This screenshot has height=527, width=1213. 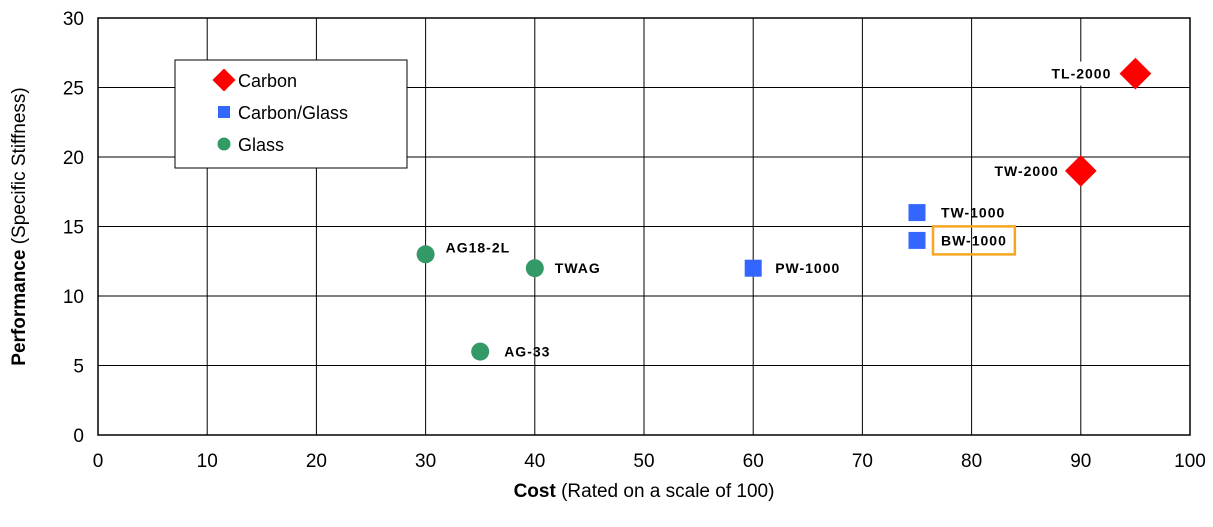 What do you see at coordinates (207, 461) in the screenshot?
I see `x-tick-label: 10` at bounding box center [207, 461].